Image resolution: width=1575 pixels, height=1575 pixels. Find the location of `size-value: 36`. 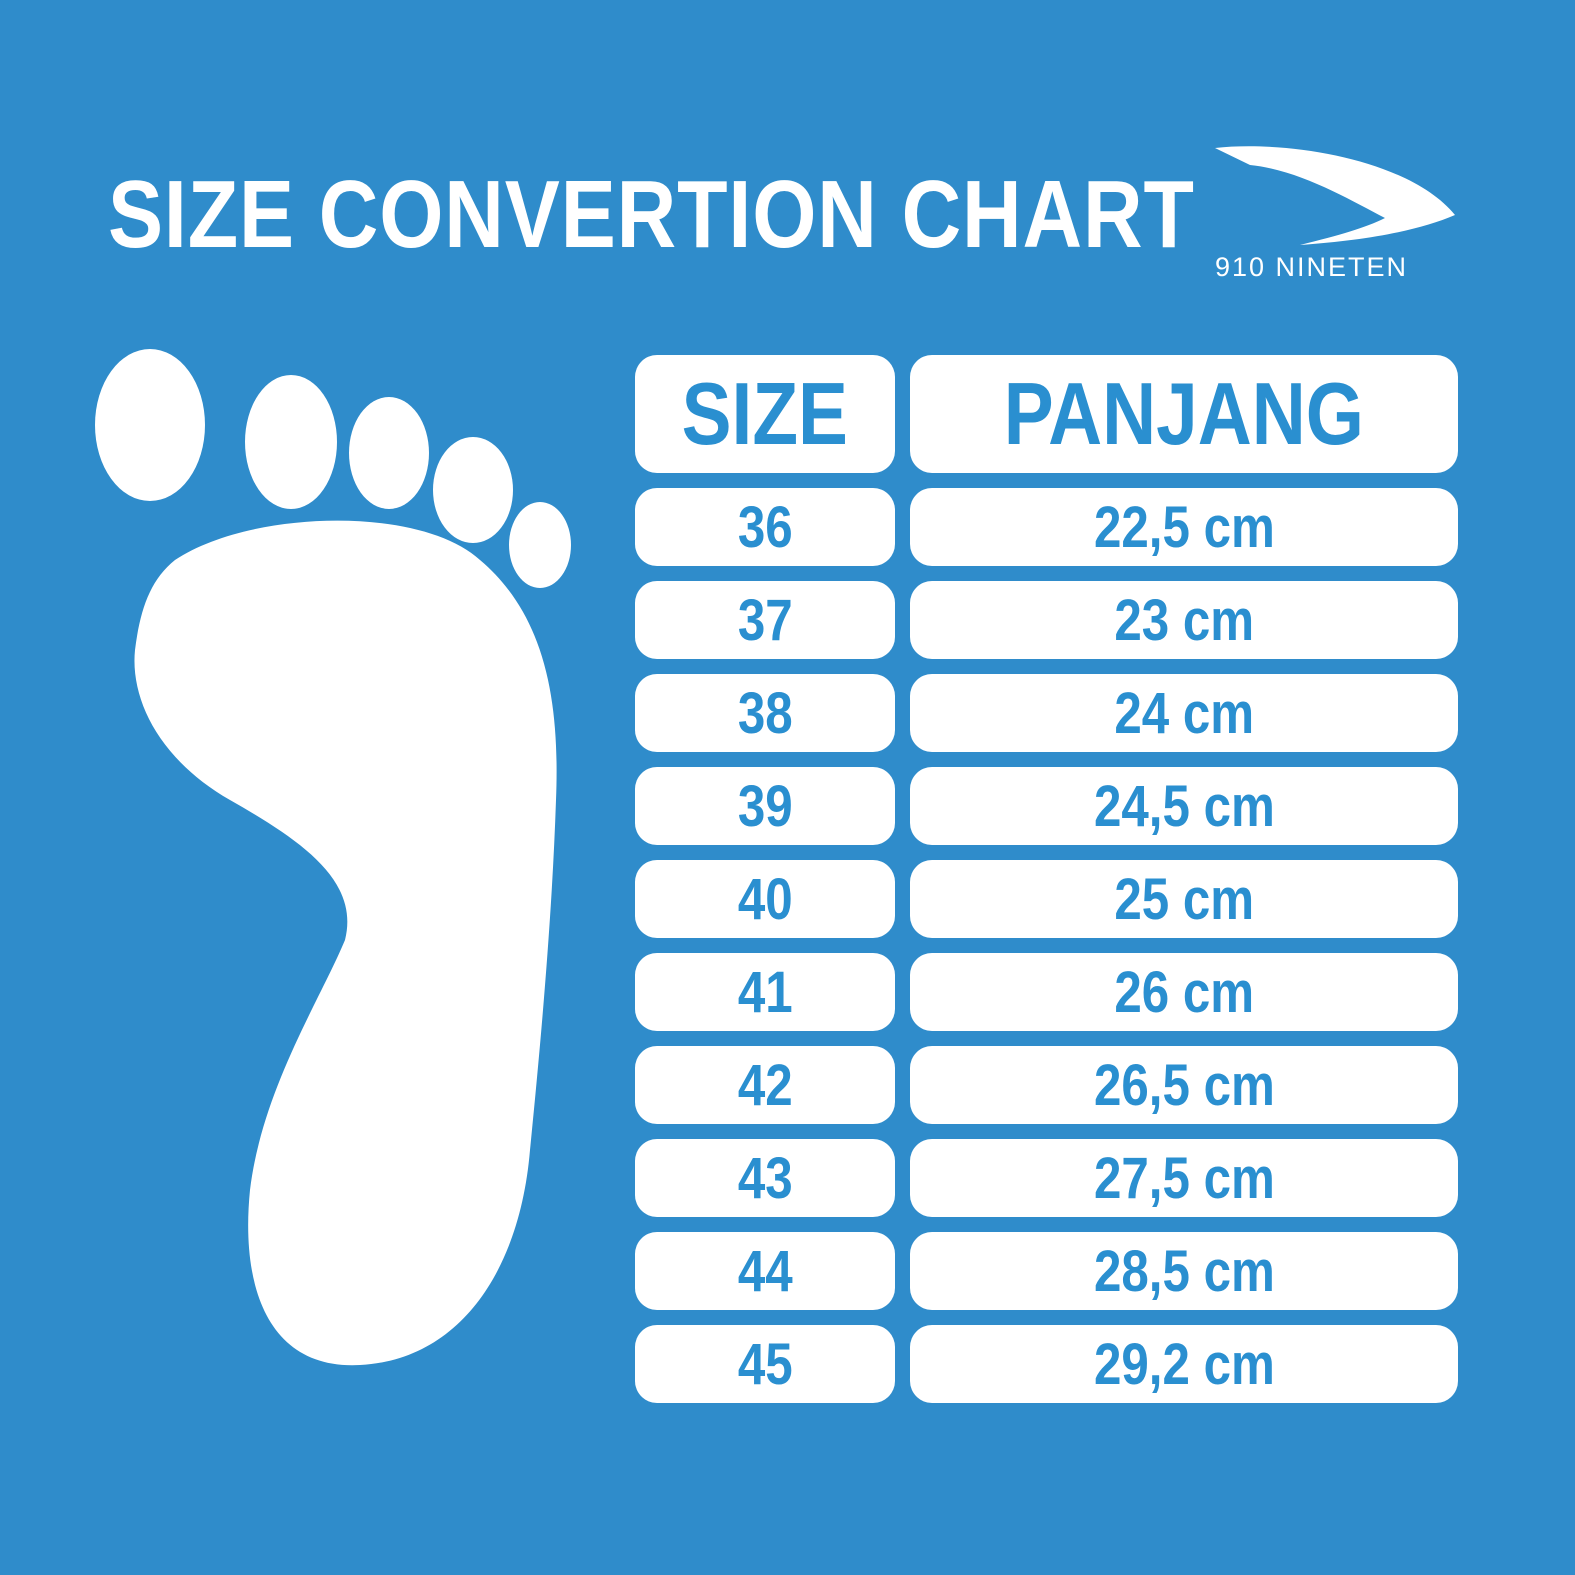

size-value: 36 is located at coordinates (765, 527).